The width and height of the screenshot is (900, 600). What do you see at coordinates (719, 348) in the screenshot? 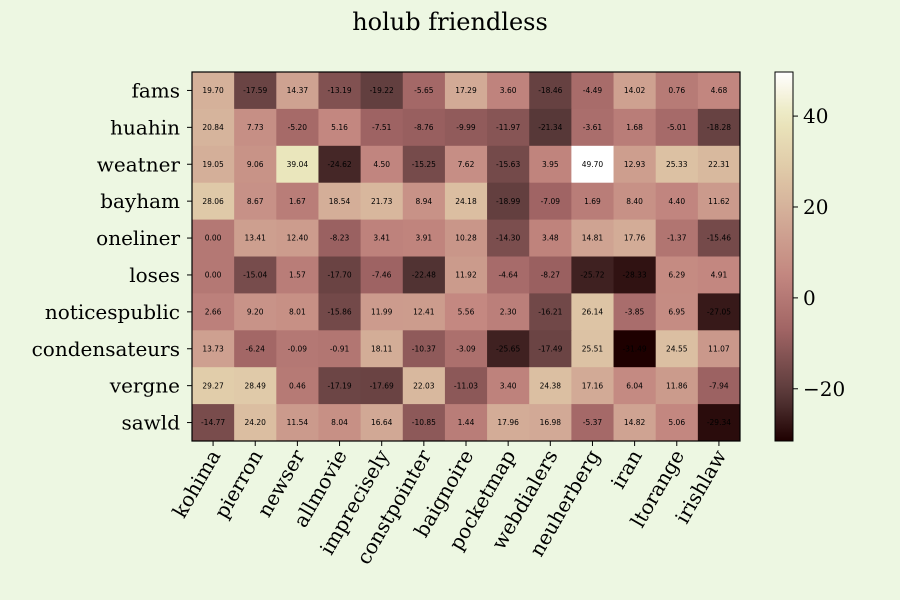
I see `cell-value-label: 11.07` at bounding box center [719, 348].